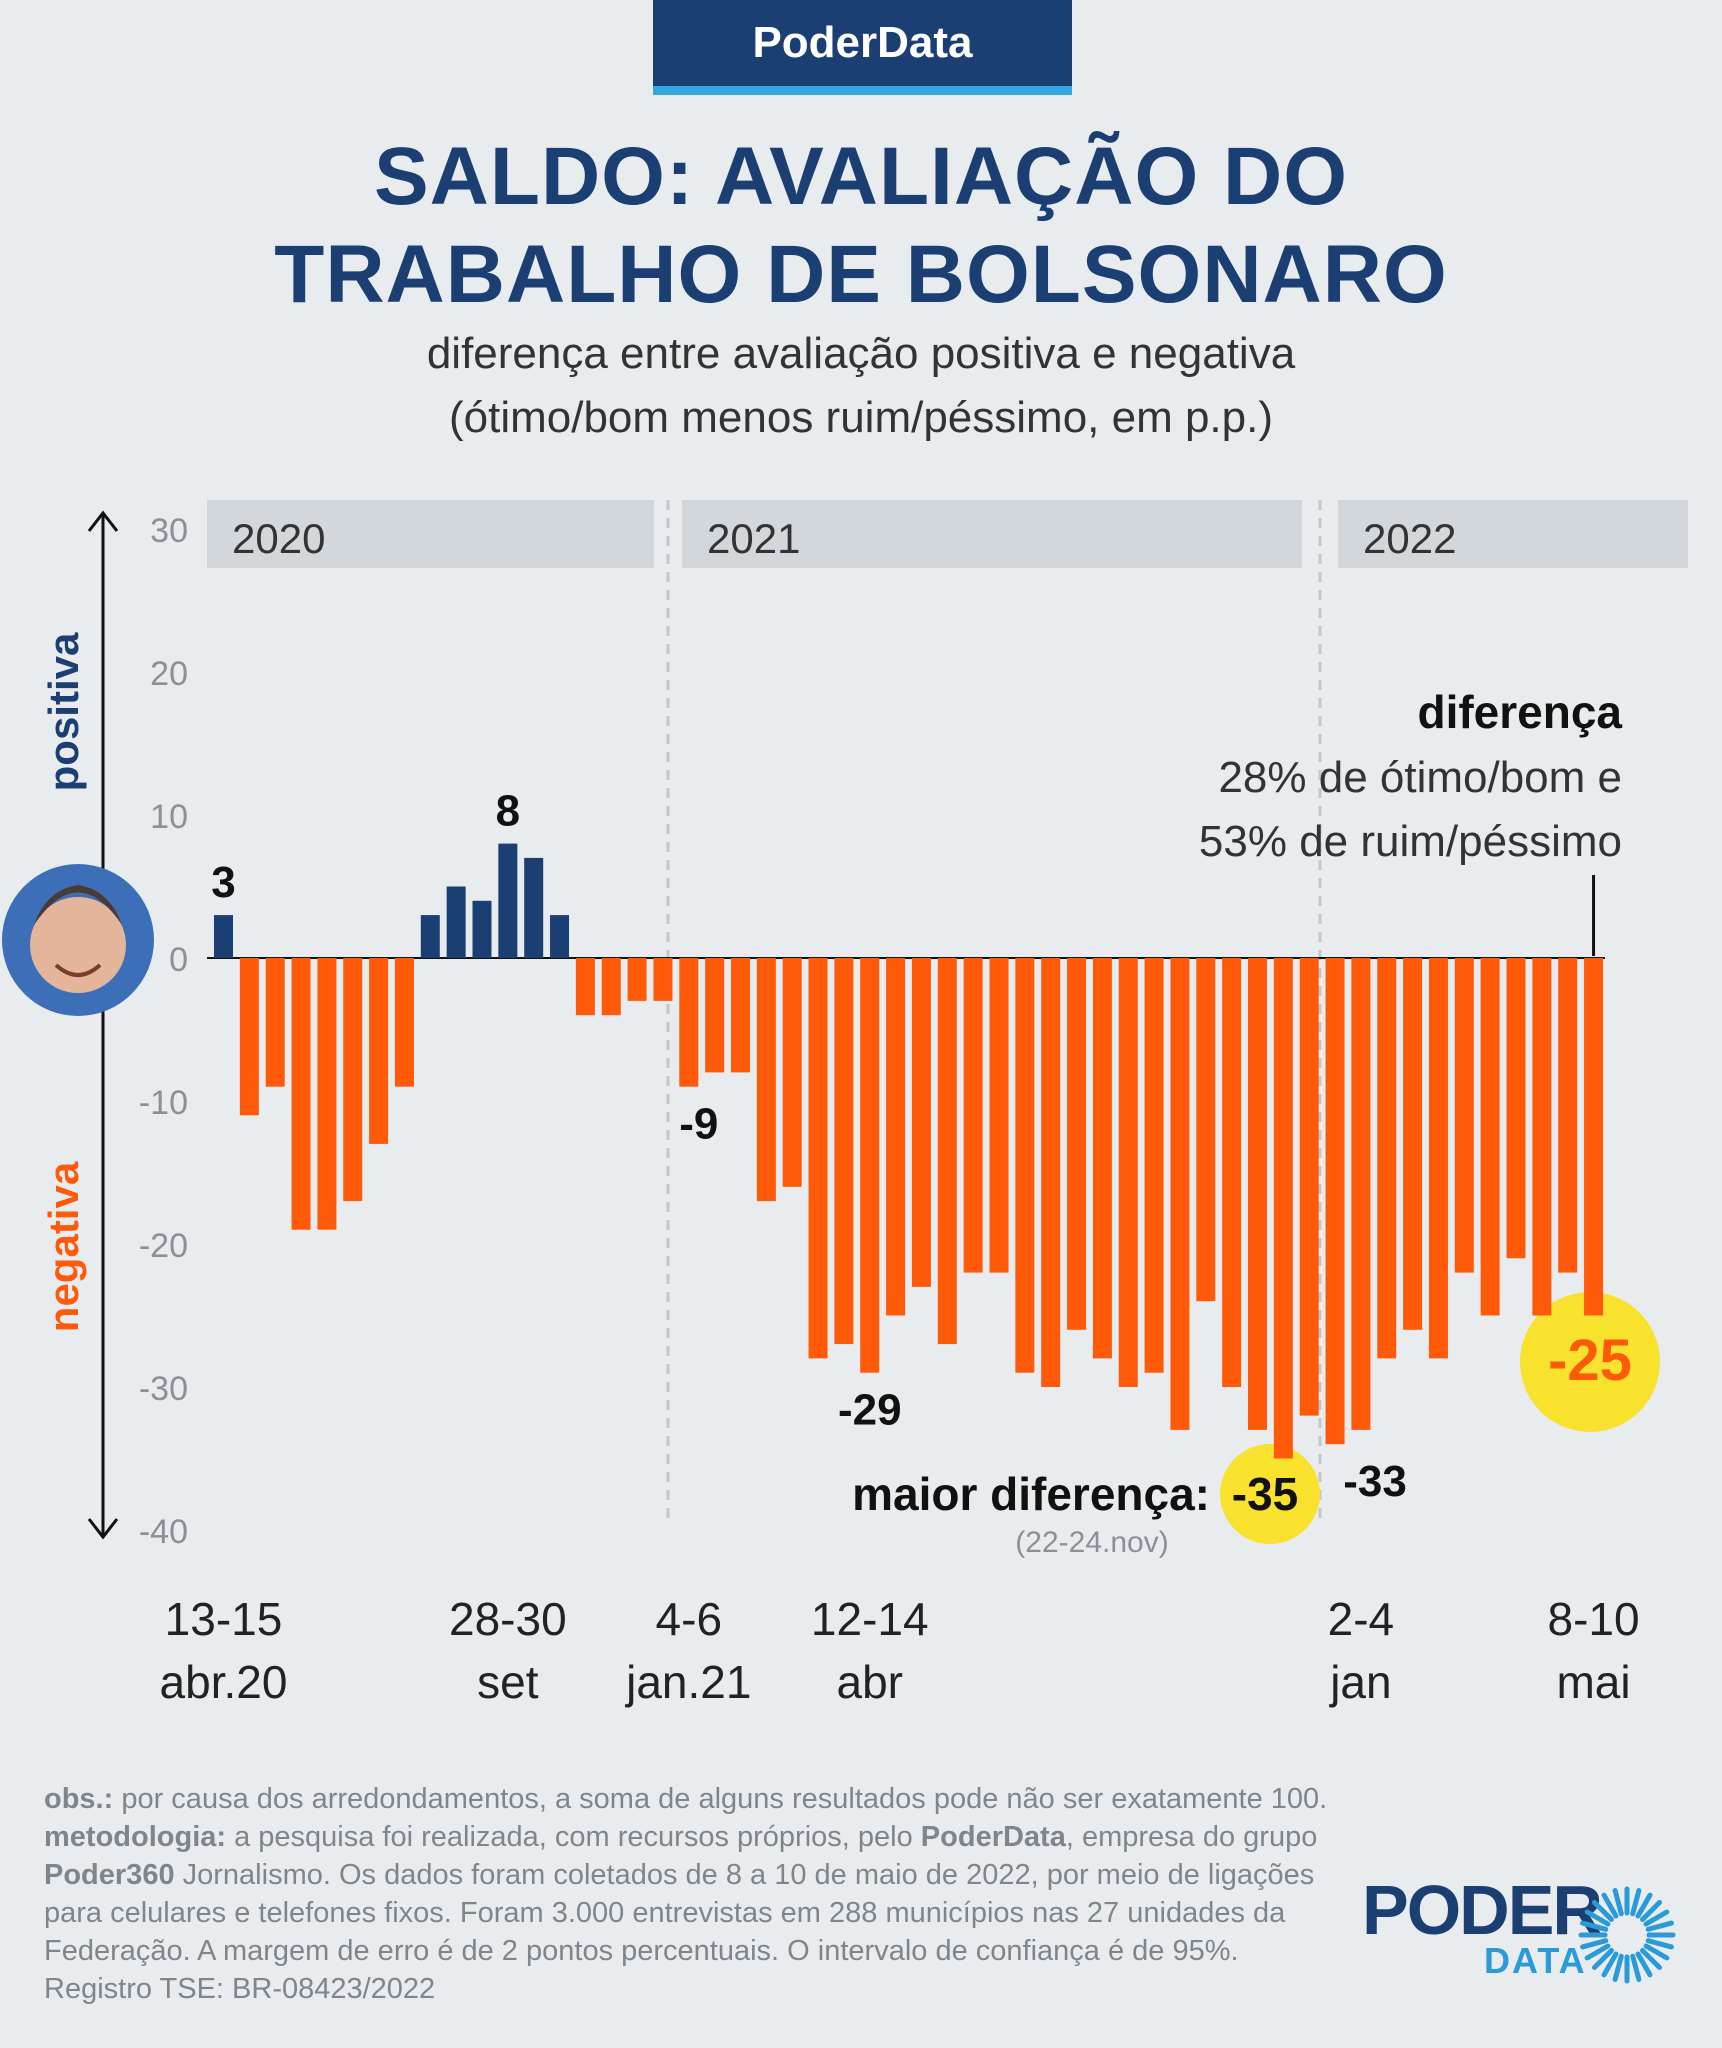  Describe the element at coordinates (163, 1389) in the screenshot. I see `y-tick-label: -30` at that location.